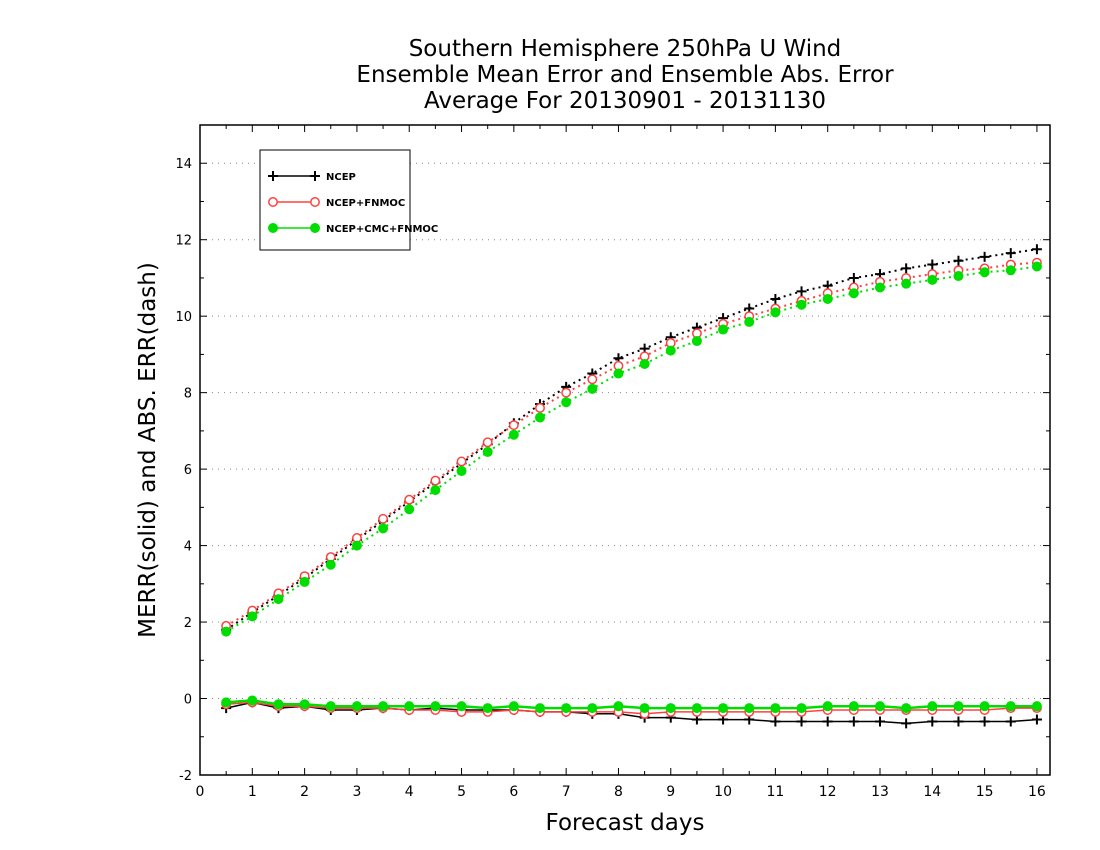 The width and height of the screenshot is (1100, 850). What do you see at coordinates (670, 792) in the screenshot?
I see `x-tick-label: 9` at bounding box center [670, 792].